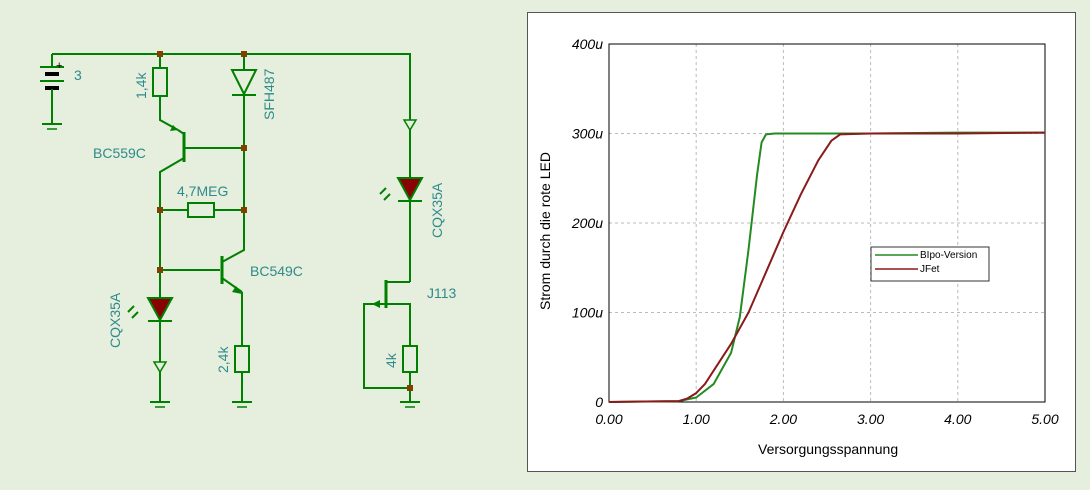 This screenshot has width=1090, height=490. Describe the element at coordinates (587, 134) in the screenshot. I see `y-tick-label: 300u` at that location.